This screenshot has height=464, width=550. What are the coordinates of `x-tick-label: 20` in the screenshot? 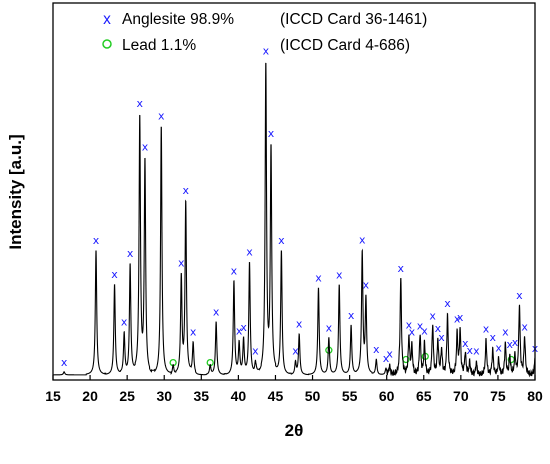 It's located at (90, 396).